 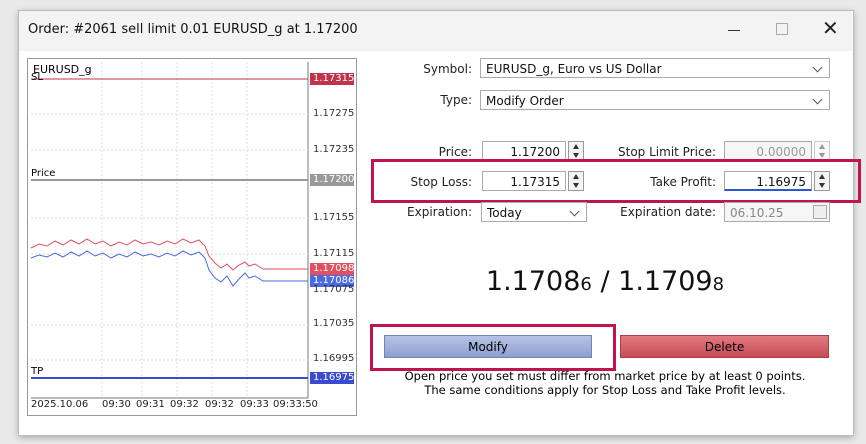 I want to click on minimize-button, so click(x=734, y=30).